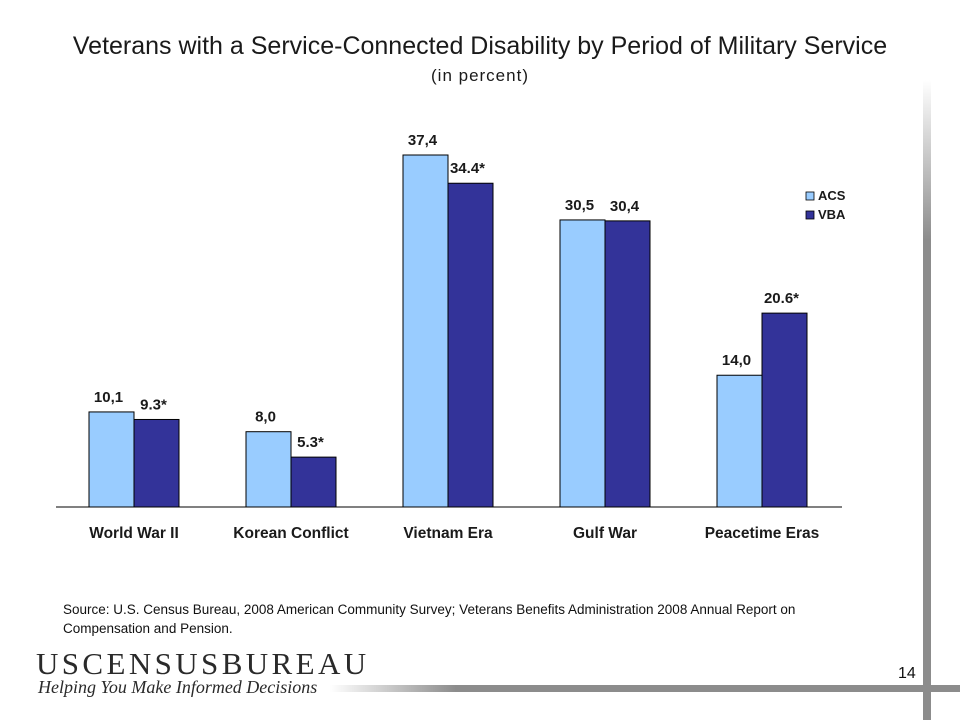  What do you see at coordinates (423, 140) in the screenshot?
I see `data-label-acs-2: 37,4` at bounding box center [423, 140].